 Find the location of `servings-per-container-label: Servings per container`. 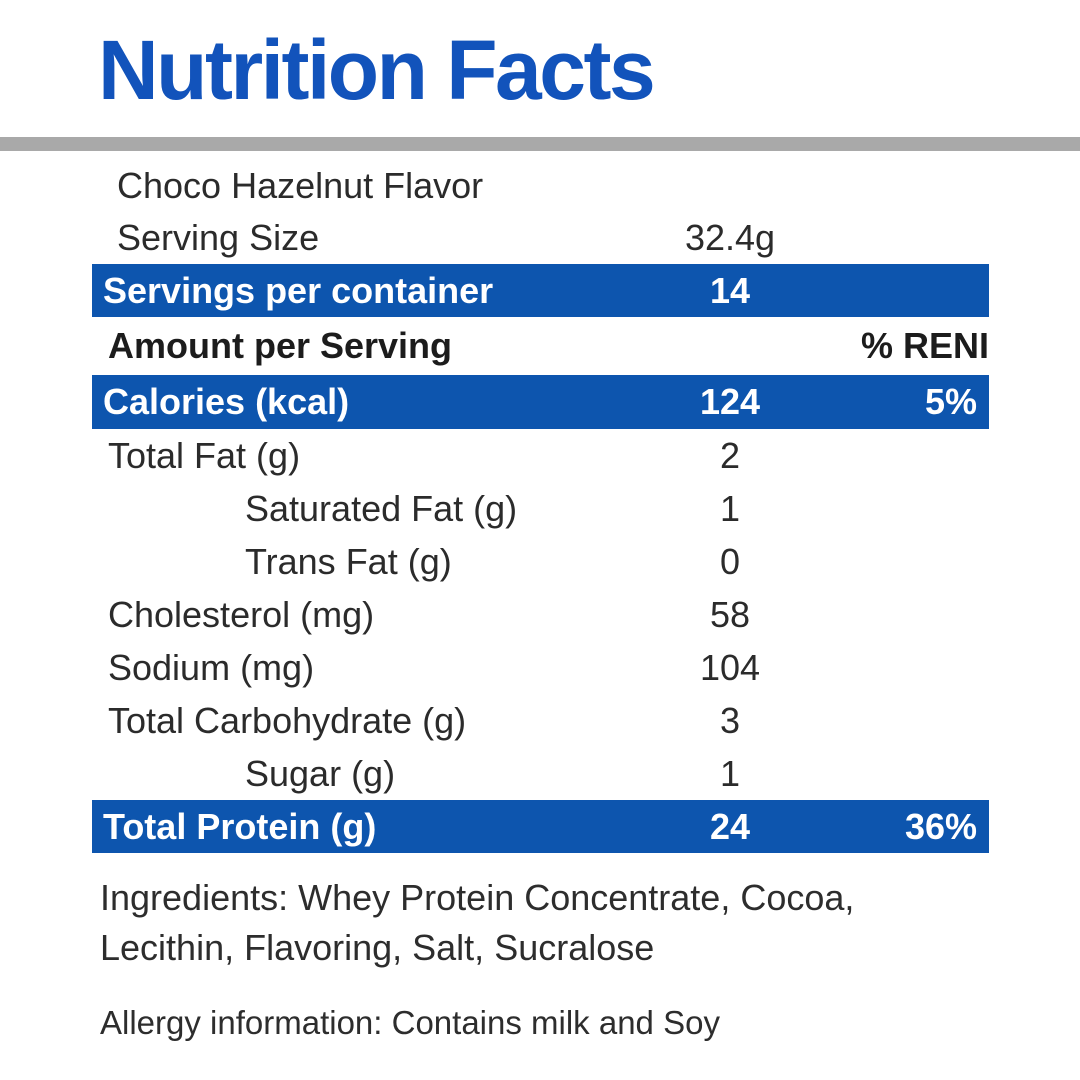

servings-per-container-label: Servings per container is located at coordinates (298, 290).